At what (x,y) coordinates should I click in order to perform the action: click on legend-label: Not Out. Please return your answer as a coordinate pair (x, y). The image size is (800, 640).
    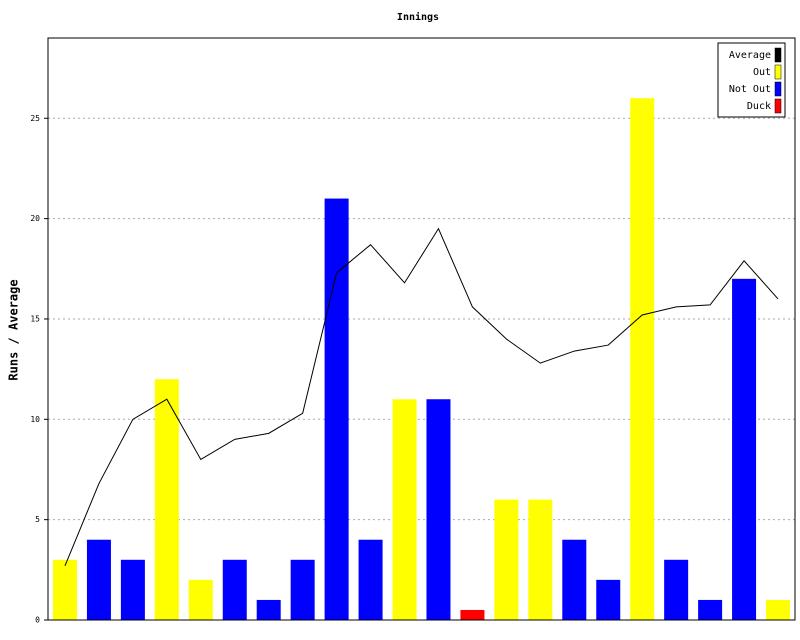
    Looking at the image, I should click on (750, 89).